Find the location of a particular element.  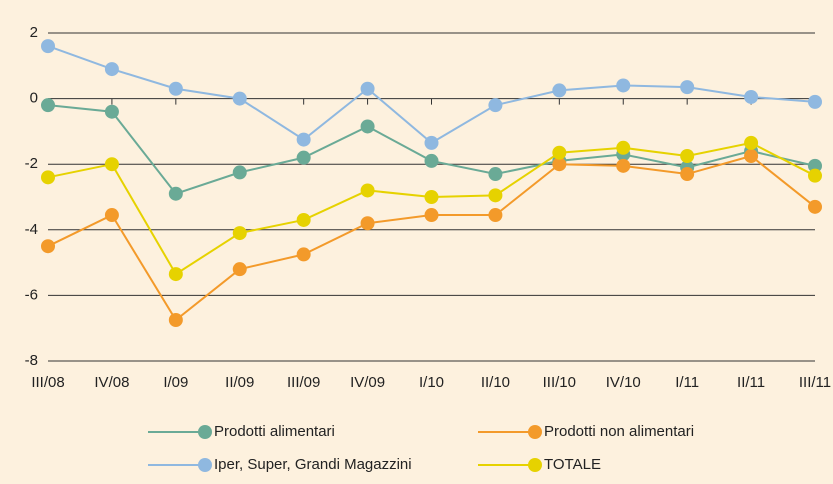

x-tick-label: IV/08 is located at coordinates (111, 382).